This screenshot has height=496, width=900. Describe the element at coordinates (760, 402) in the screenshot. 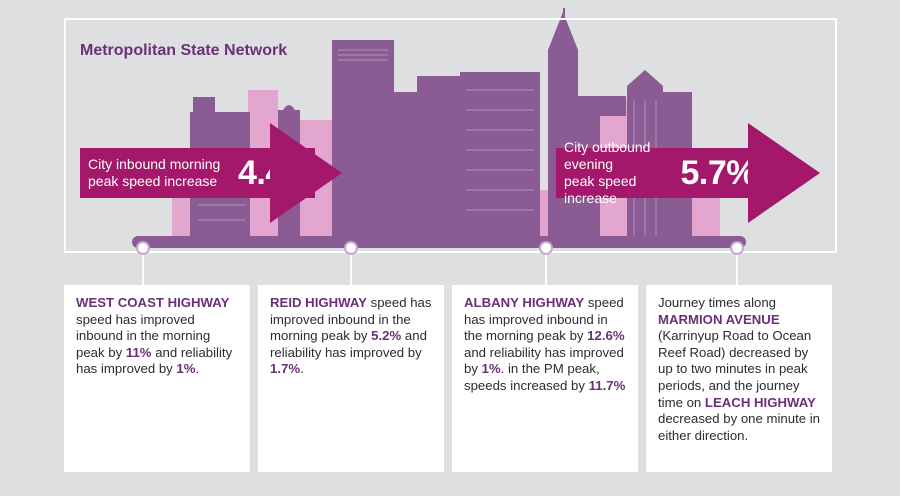

I see `road-name: LEACH HIGHWAY` at that location.